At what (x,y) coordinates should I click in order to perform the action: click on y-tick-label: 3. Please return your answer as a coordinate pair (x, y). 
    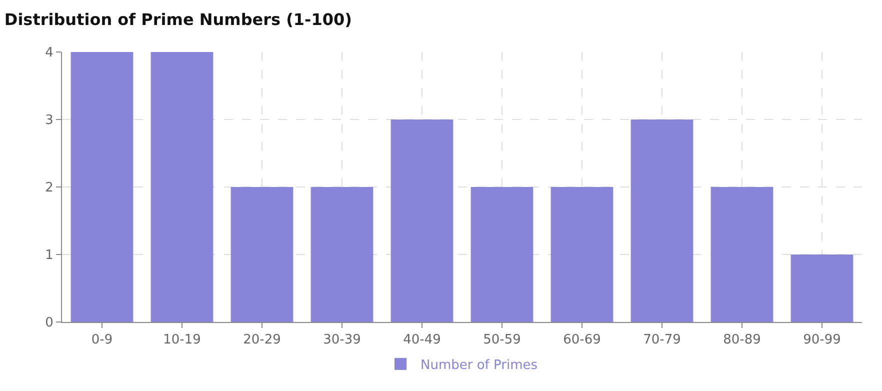
    Looking at the image, I should click on (49, 120).